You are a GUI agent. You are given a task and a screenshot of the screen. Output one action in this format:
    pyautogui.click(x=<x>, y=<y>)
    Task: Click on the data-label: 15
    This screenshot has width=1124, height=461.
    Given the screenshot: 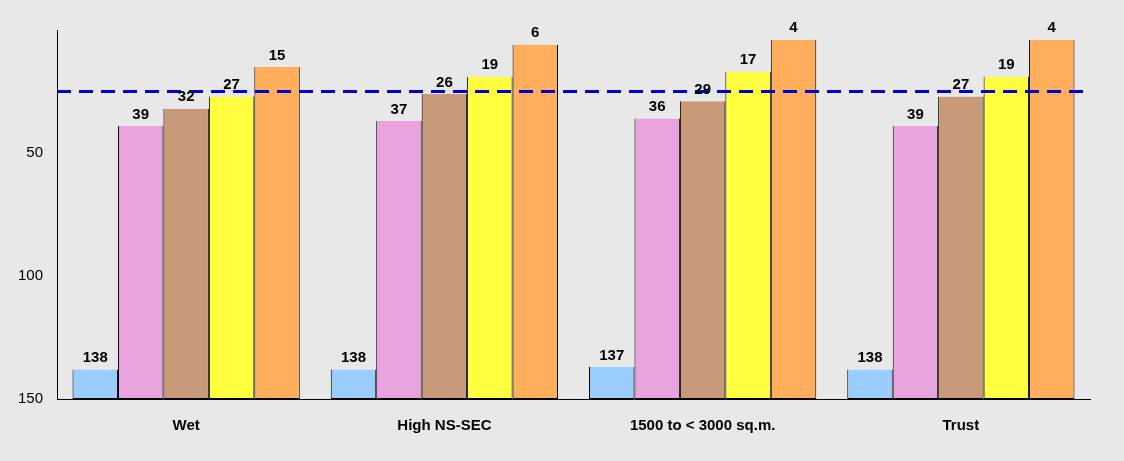 What is the action you would take?
    pyautogui.click(x=277, y=54)
    